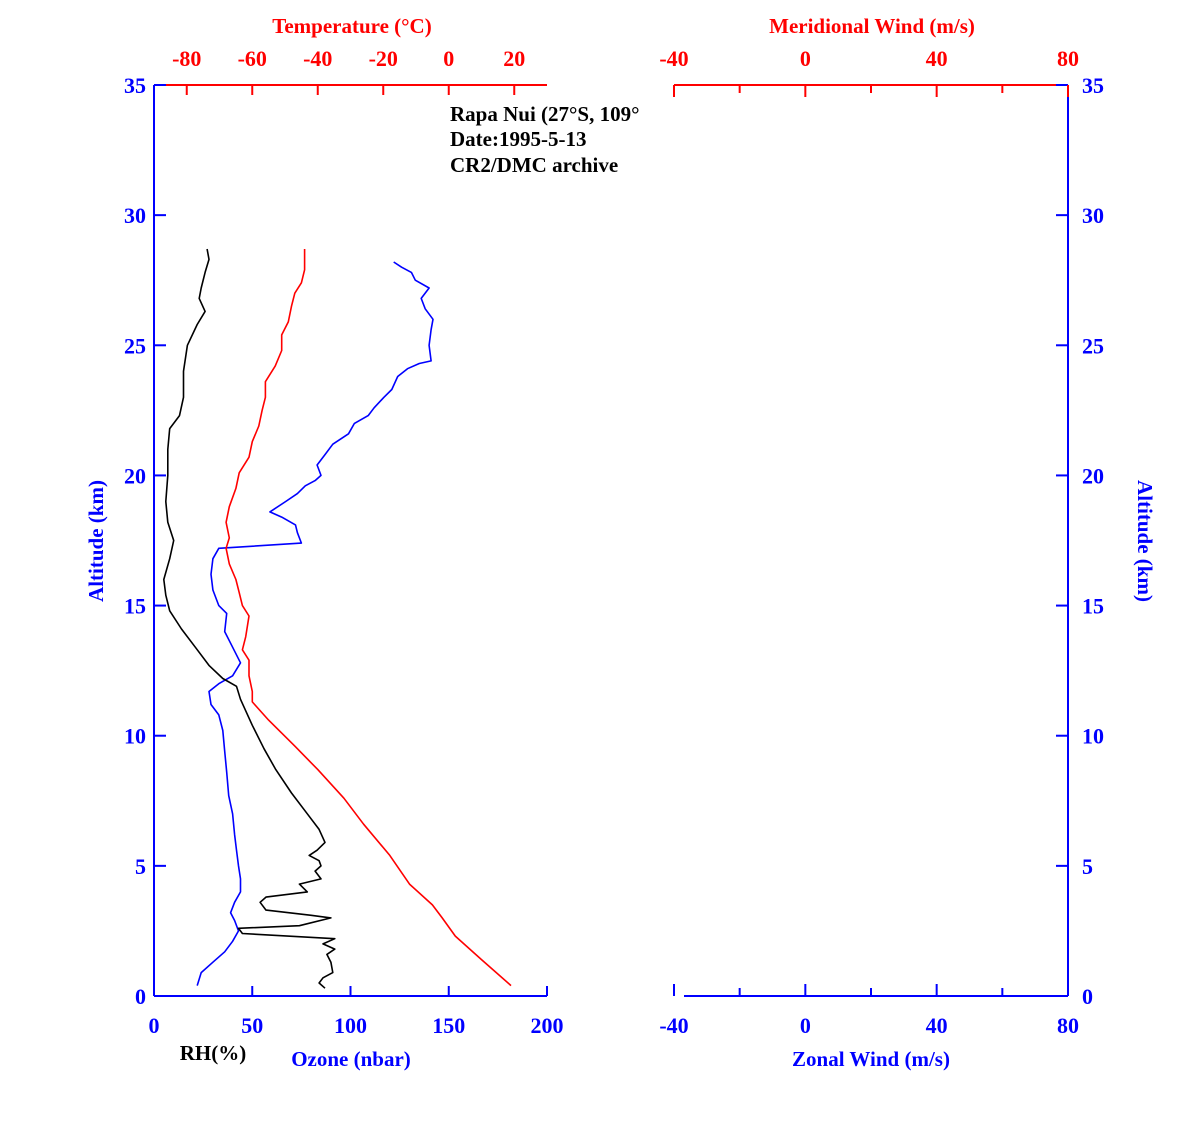  I want to click on zonal-wind-tick-label: -40, so click(673, 1025).